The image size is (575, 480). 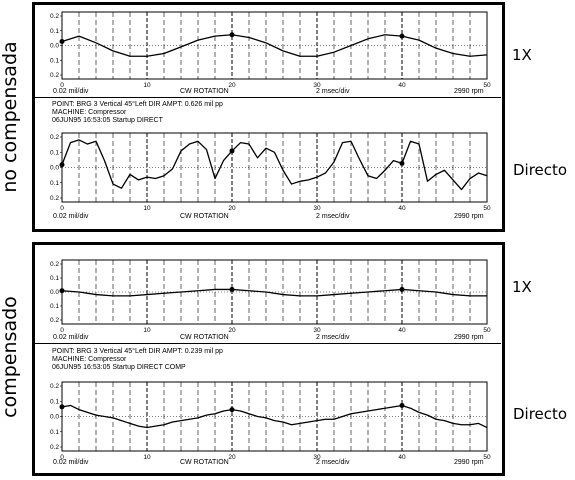 I want to click on trace-label-directo-top: Directo, so click(x=540, y=170).